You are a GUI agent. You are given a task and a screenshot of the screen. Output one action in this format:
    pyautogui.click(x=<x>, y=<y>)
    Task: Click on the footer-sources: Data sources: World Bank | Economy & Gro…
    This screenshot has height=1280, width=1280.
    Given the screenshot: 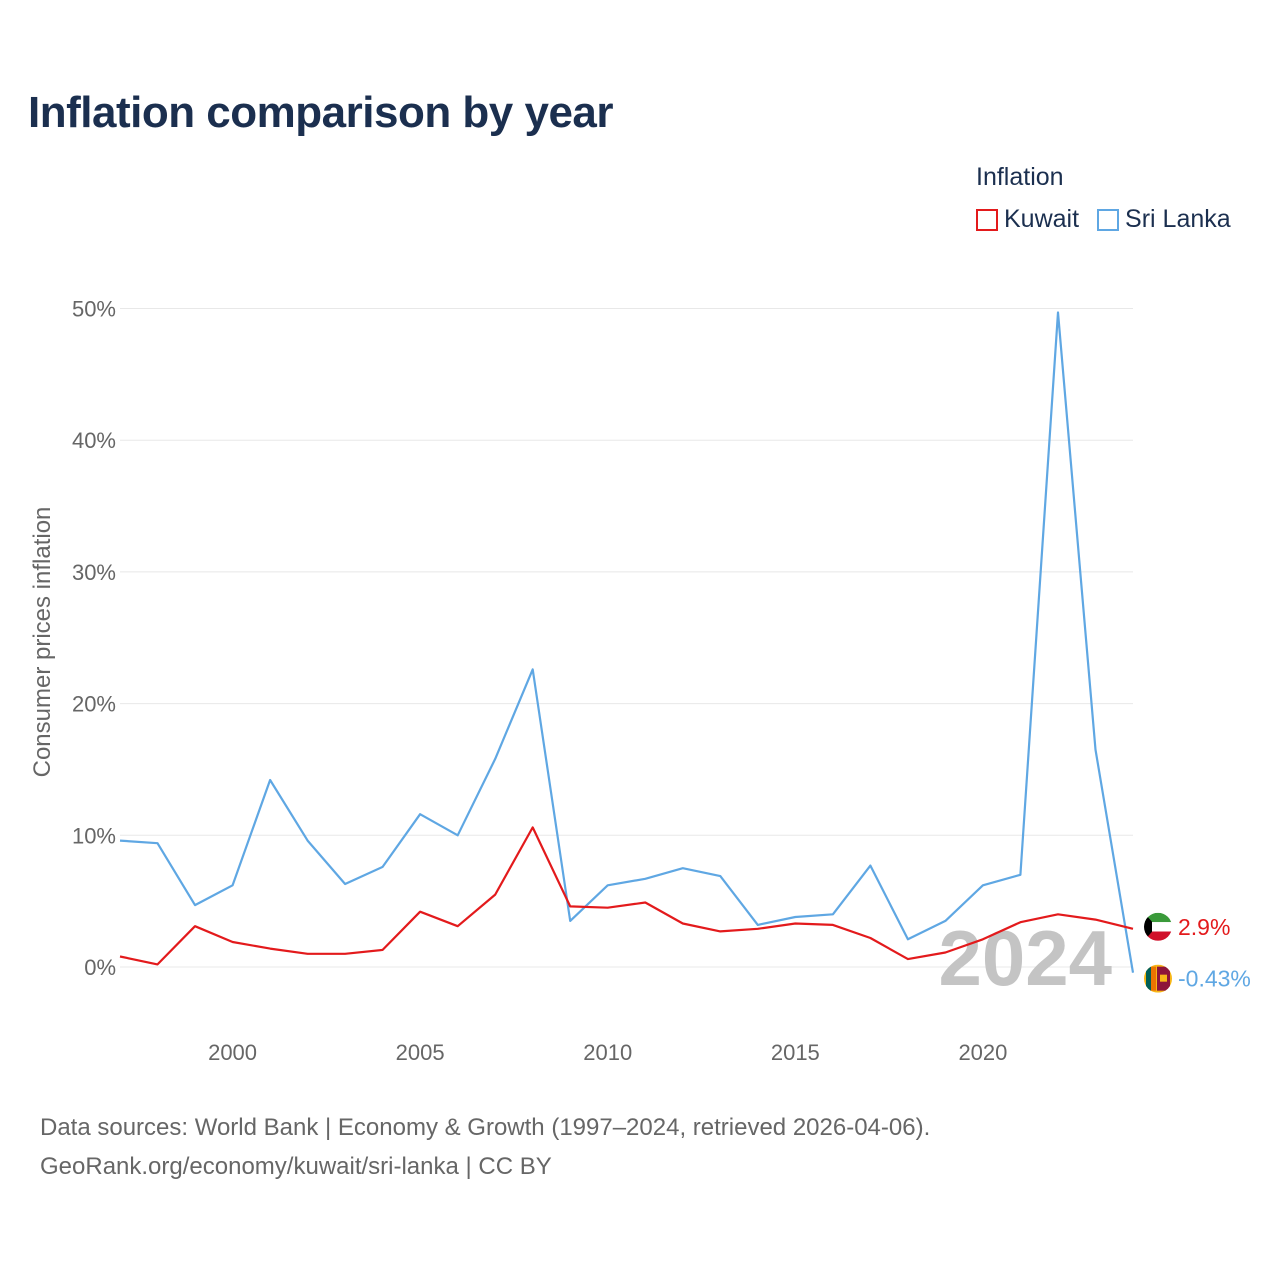 What is the action you would take?
    pyautogui.click(x=485, y=1127)
    